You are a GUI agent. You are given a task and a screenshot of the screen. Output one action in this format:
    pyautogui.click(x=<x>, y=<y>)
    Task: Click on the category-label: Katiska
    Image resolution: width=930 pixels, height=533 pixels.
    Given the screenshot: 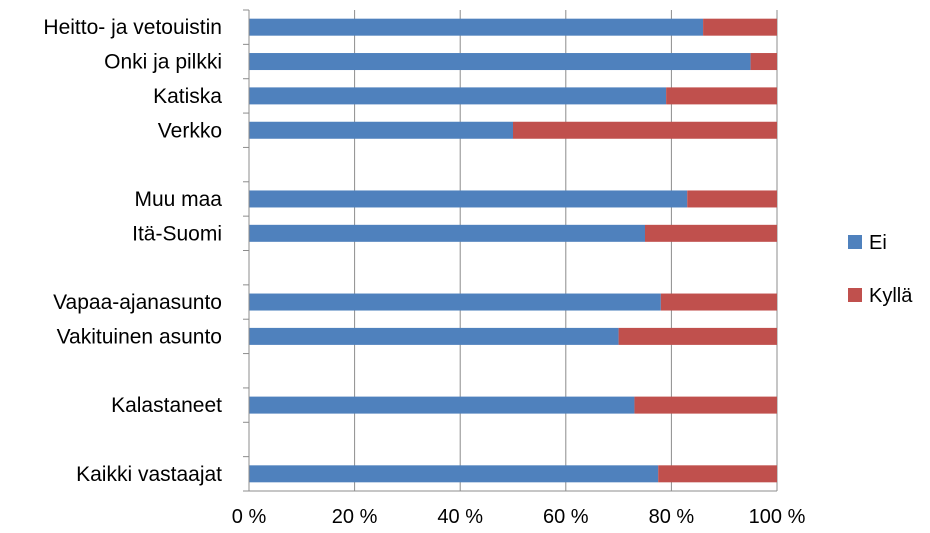 What is the action you would take?
    pyautogui.click(x=187, y=96)
    